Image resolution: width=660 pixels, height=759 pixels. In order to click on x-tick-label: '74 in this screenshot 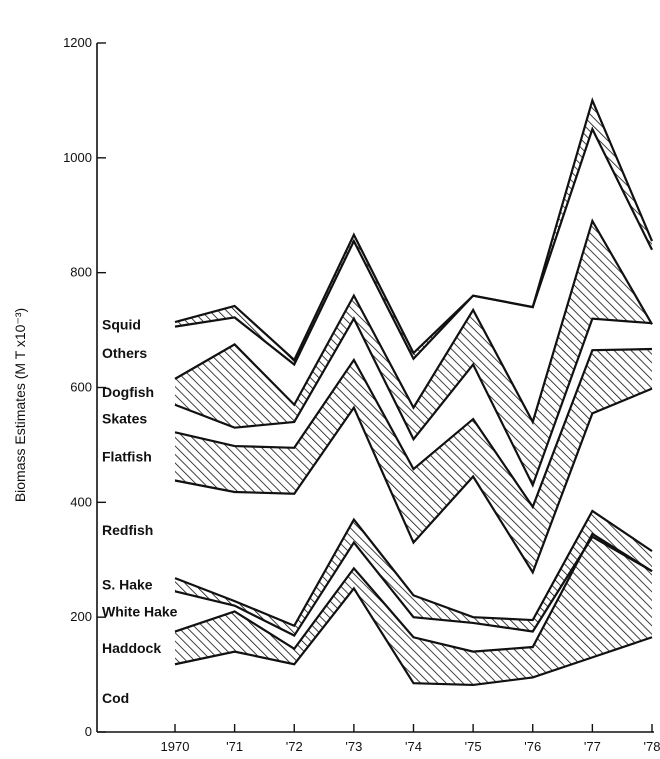, I will do `click(413, 746)`.